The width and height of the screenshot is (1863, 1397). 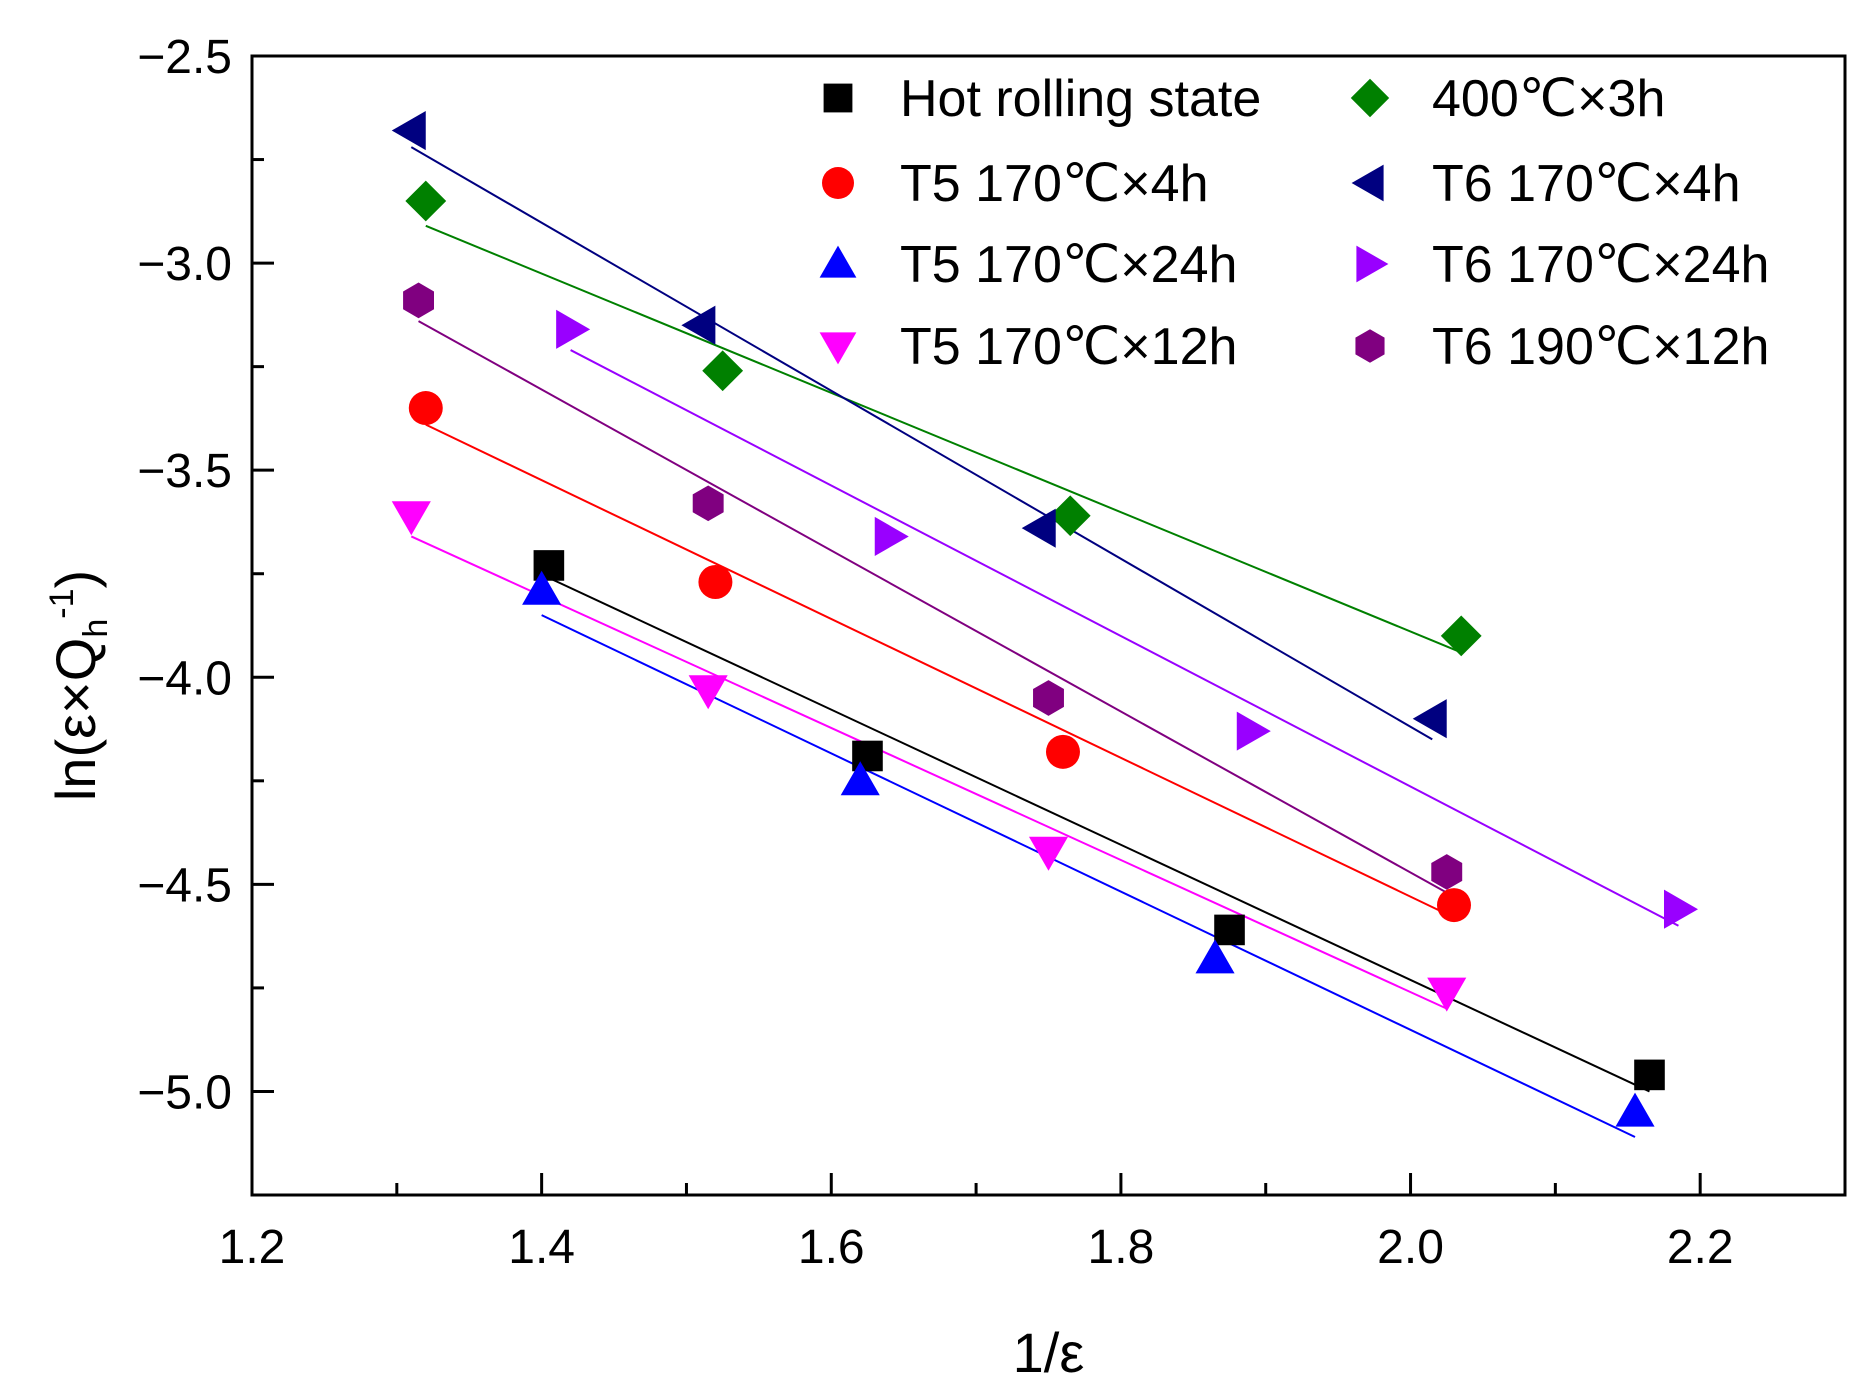 What do you see at coordinates (1370, 346) in the screenshot?
I see `legend-marker-t6-190-12h` at bounding box center [1370, 346].